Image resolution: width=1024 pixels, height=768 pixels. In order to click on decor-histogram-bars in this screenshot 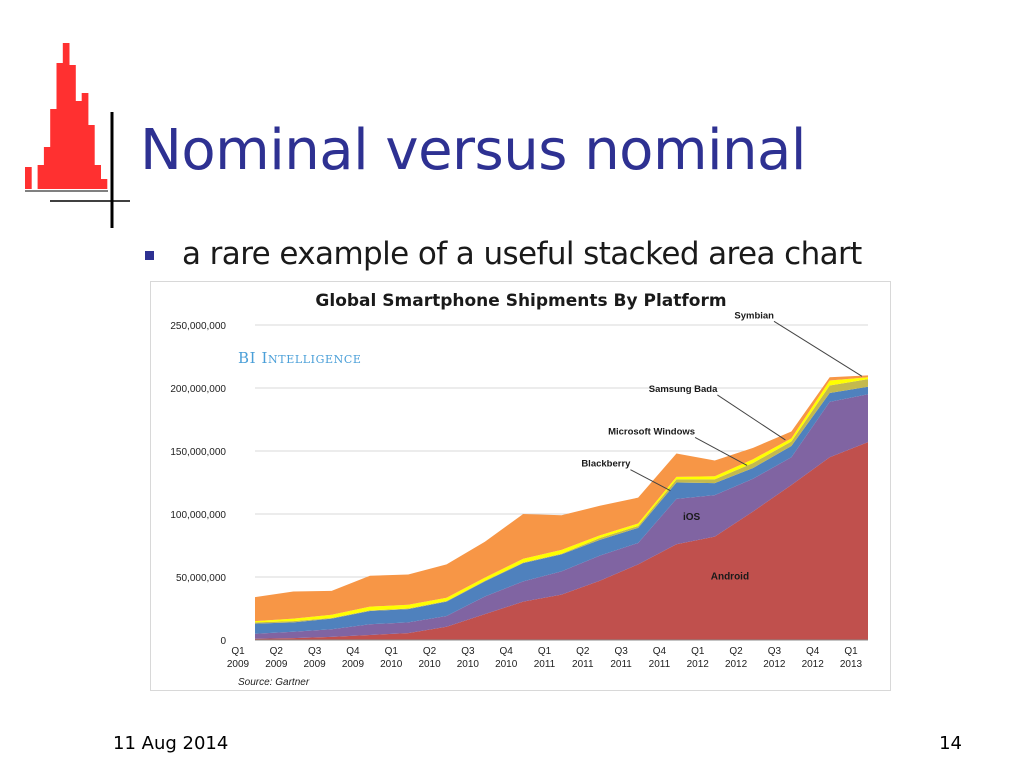, I will do `click(66, 116)`.